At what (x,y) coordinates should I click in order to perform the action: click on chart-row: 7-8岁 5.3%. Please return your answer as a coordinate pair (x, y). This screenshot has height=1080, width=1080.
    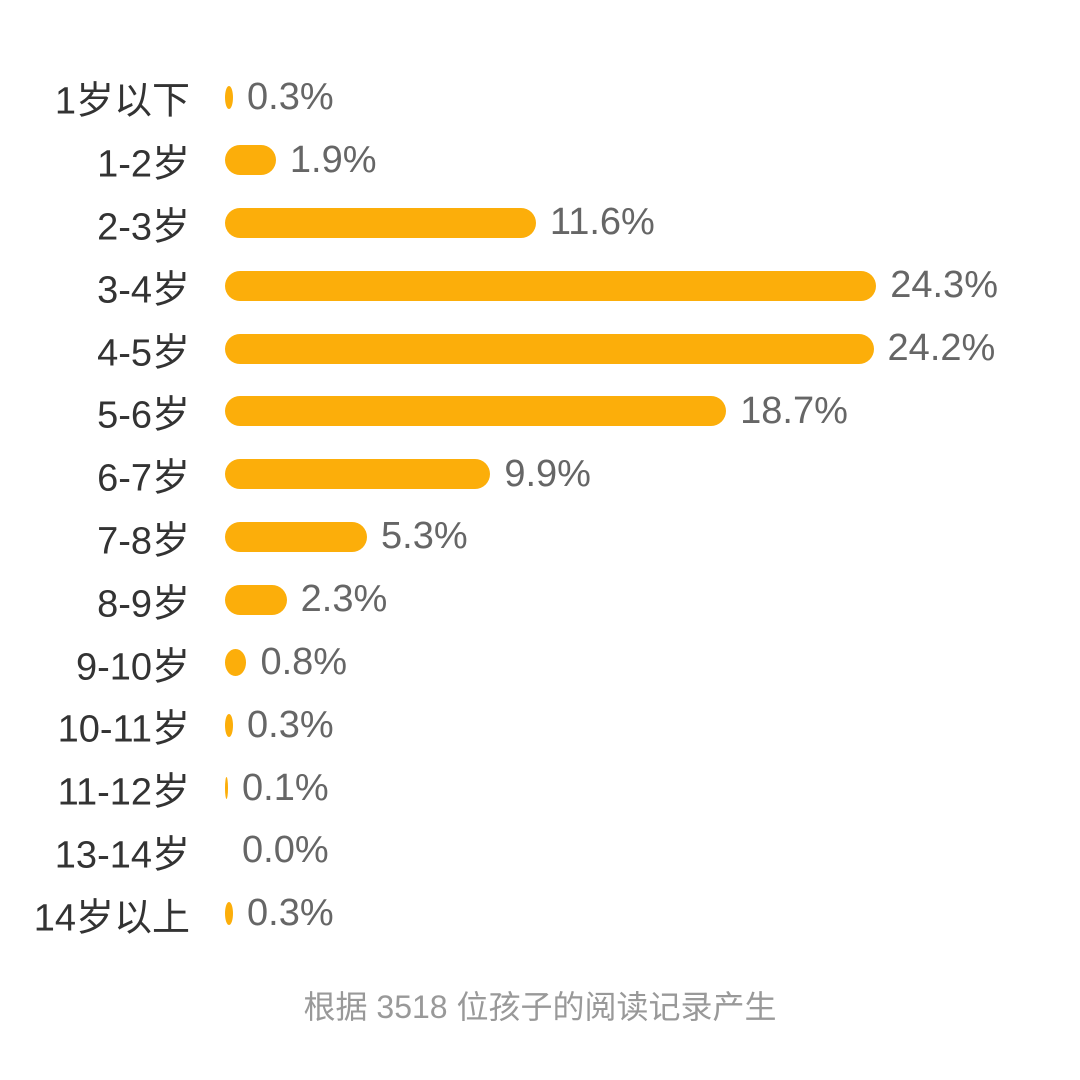
    Looking at the image, I should click on (540, 537).